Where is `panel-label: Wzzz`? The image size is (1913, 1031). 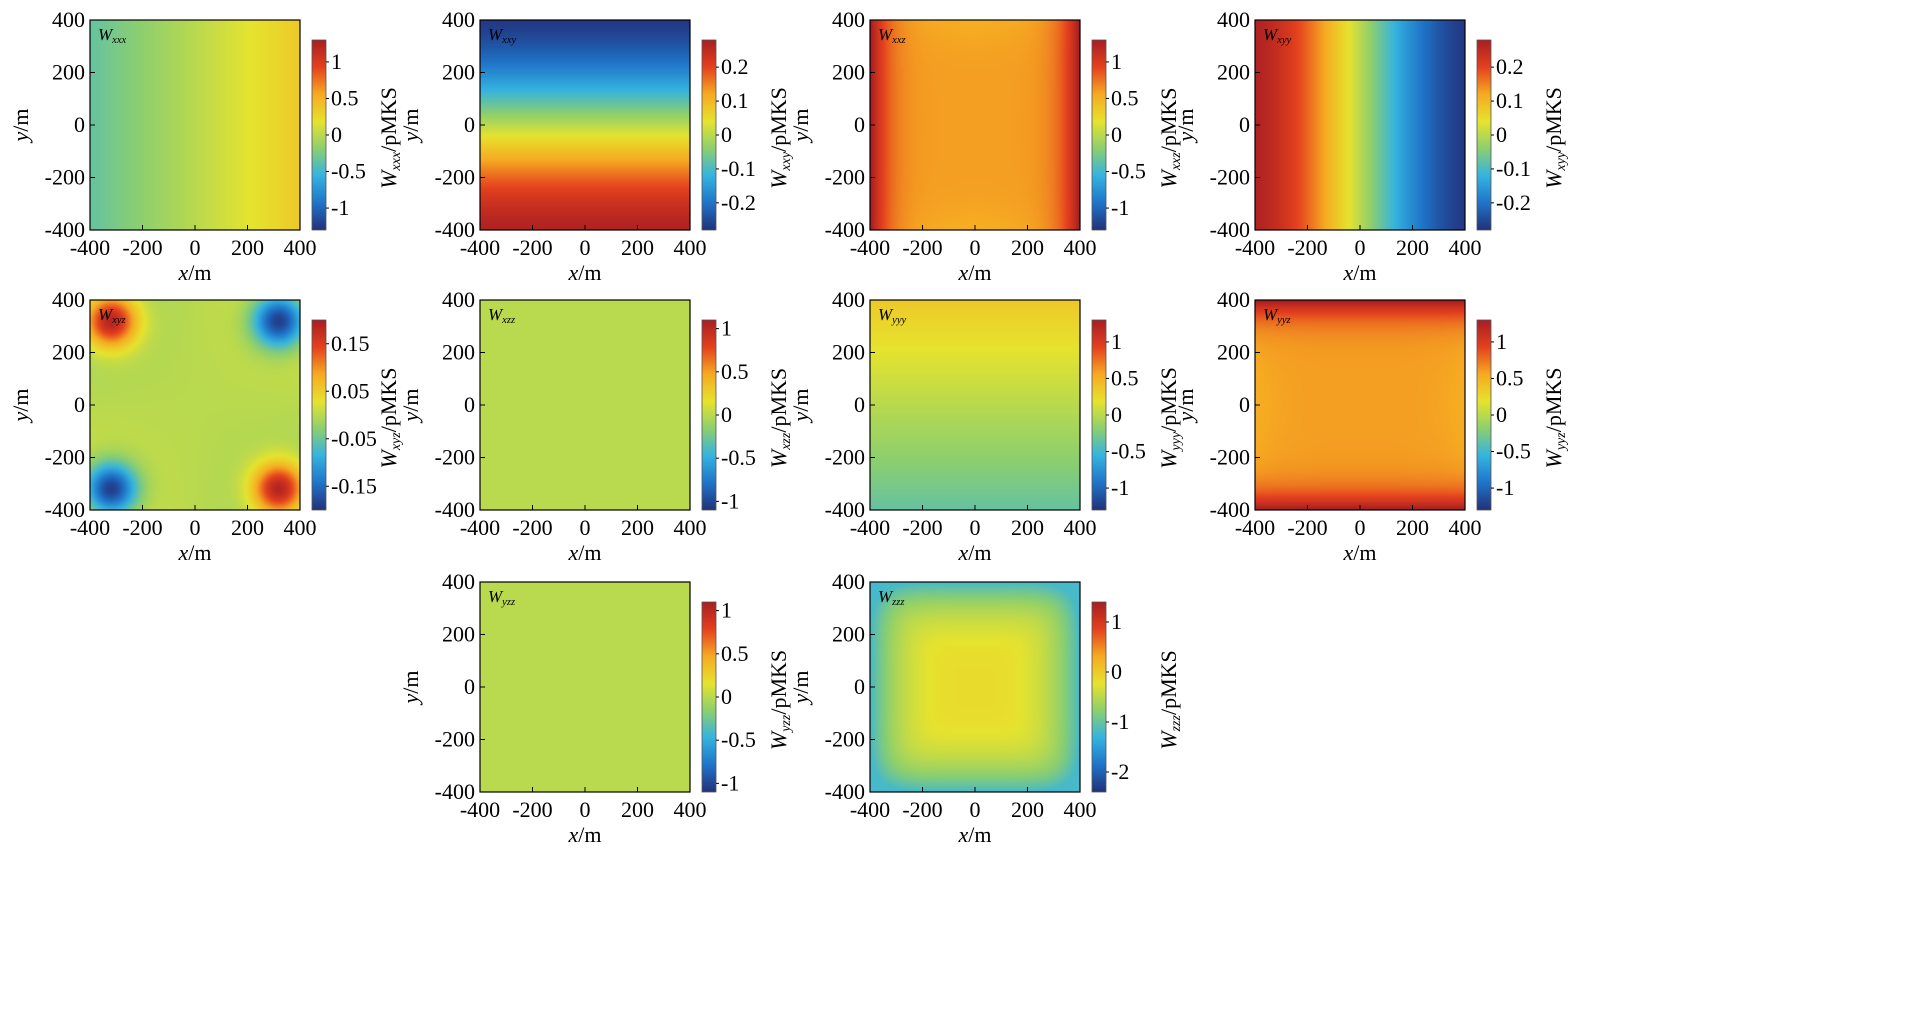
panel-label: Wzzz is located at coordinates (891, 597).